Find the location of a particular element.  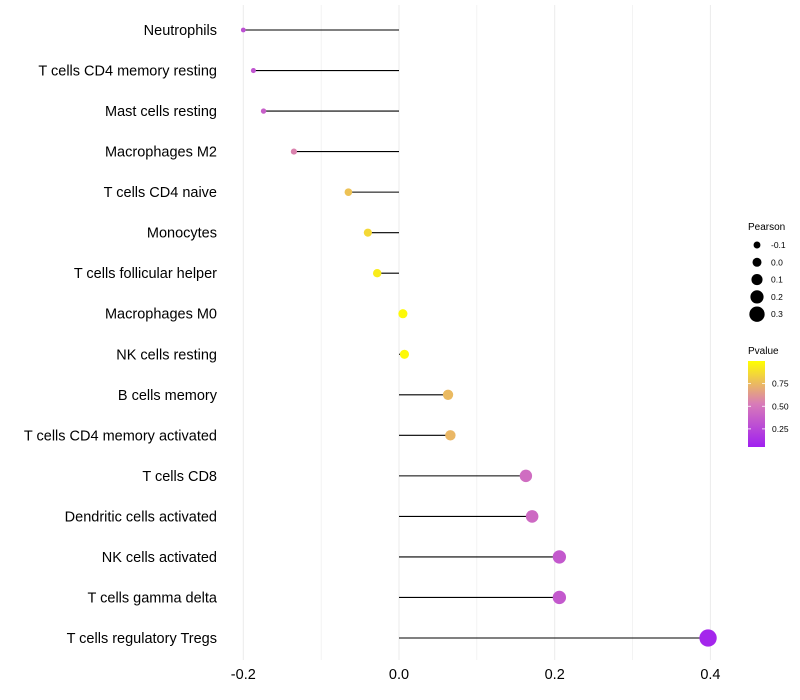

y-axis-label: T cells regulatory Tregs is located at coordinates (142, 639).